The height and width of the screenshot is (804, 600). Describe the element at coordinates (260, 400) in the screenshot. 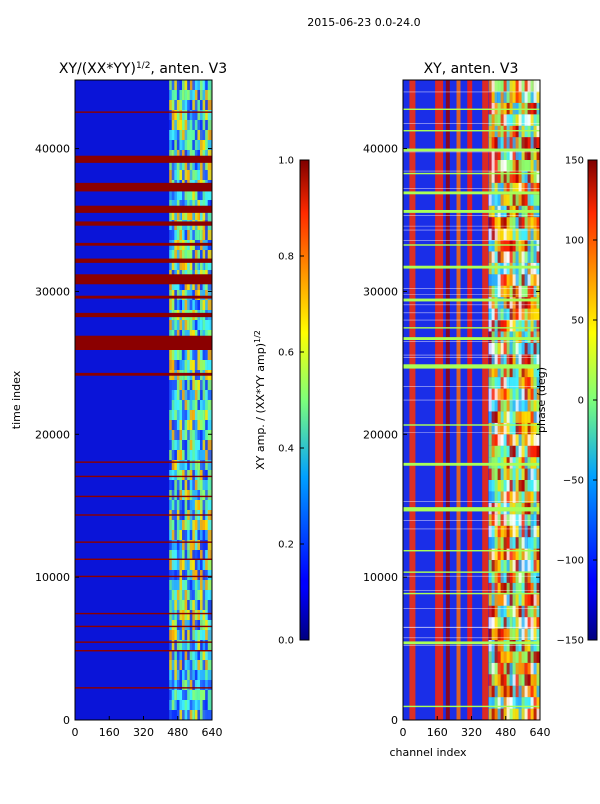

I see `left-colorbar-label: XY amp. / (XX*YY amp)1/2` at that location.